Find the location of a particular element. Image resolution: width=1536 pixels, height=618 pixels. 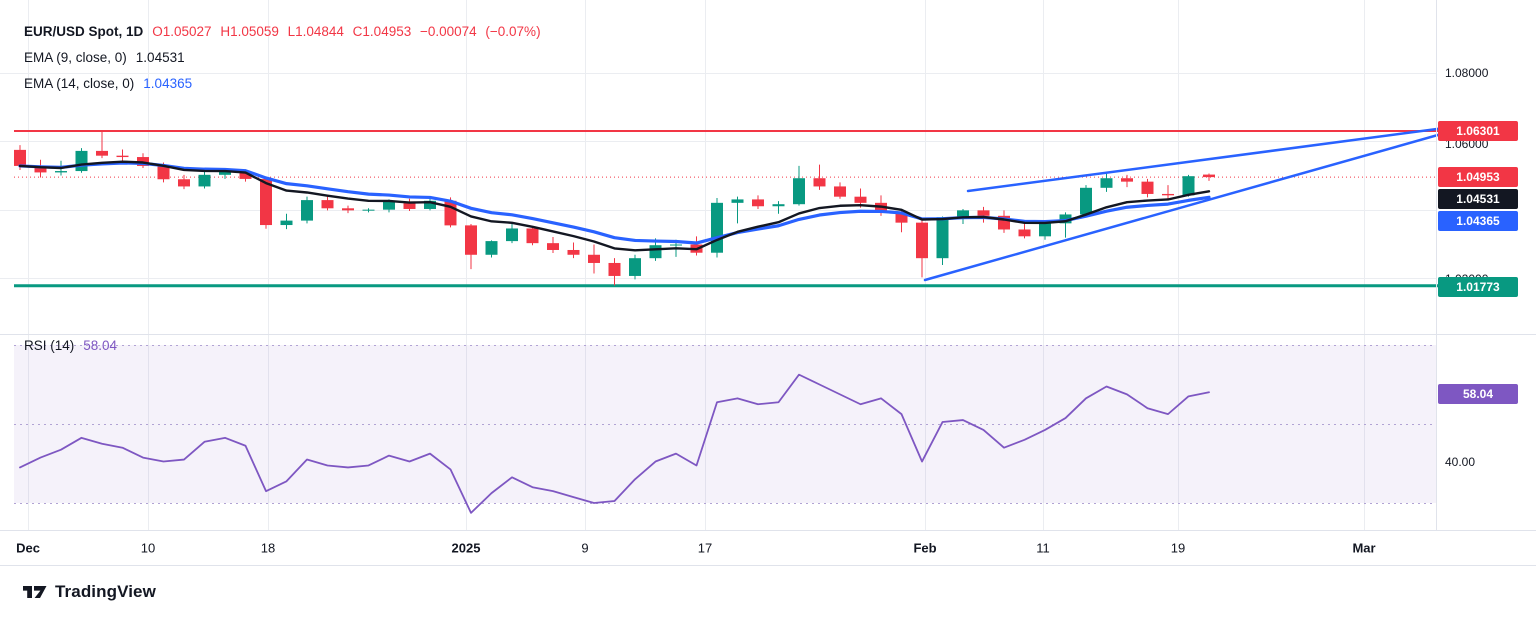

x-tick-label: 2025 is located at coordinates (466, 548).